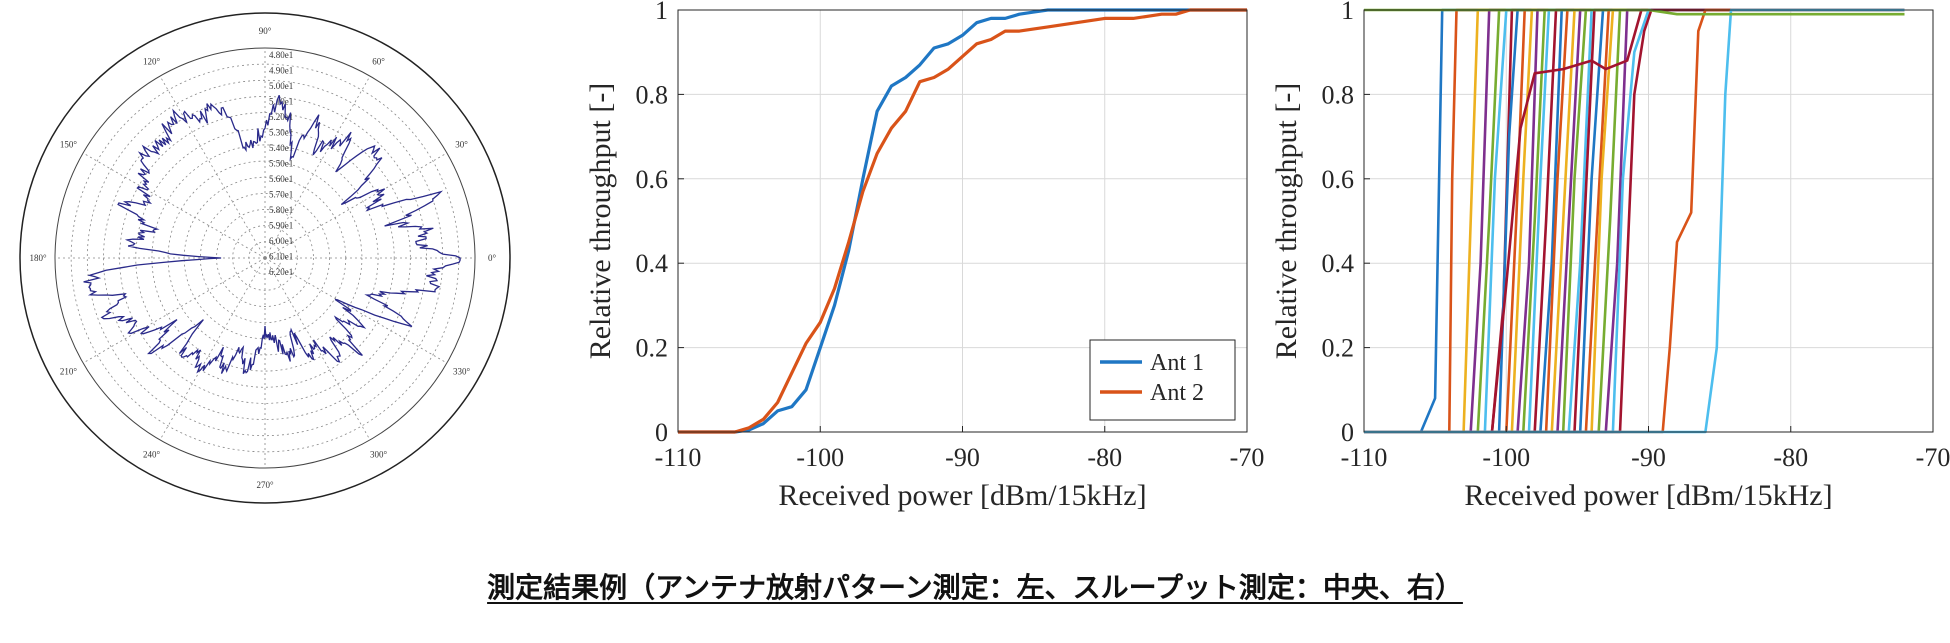  Describe the element at coordinates (462, 372) in the screenshot. I see `polar-angle-label: 330°` at that location.